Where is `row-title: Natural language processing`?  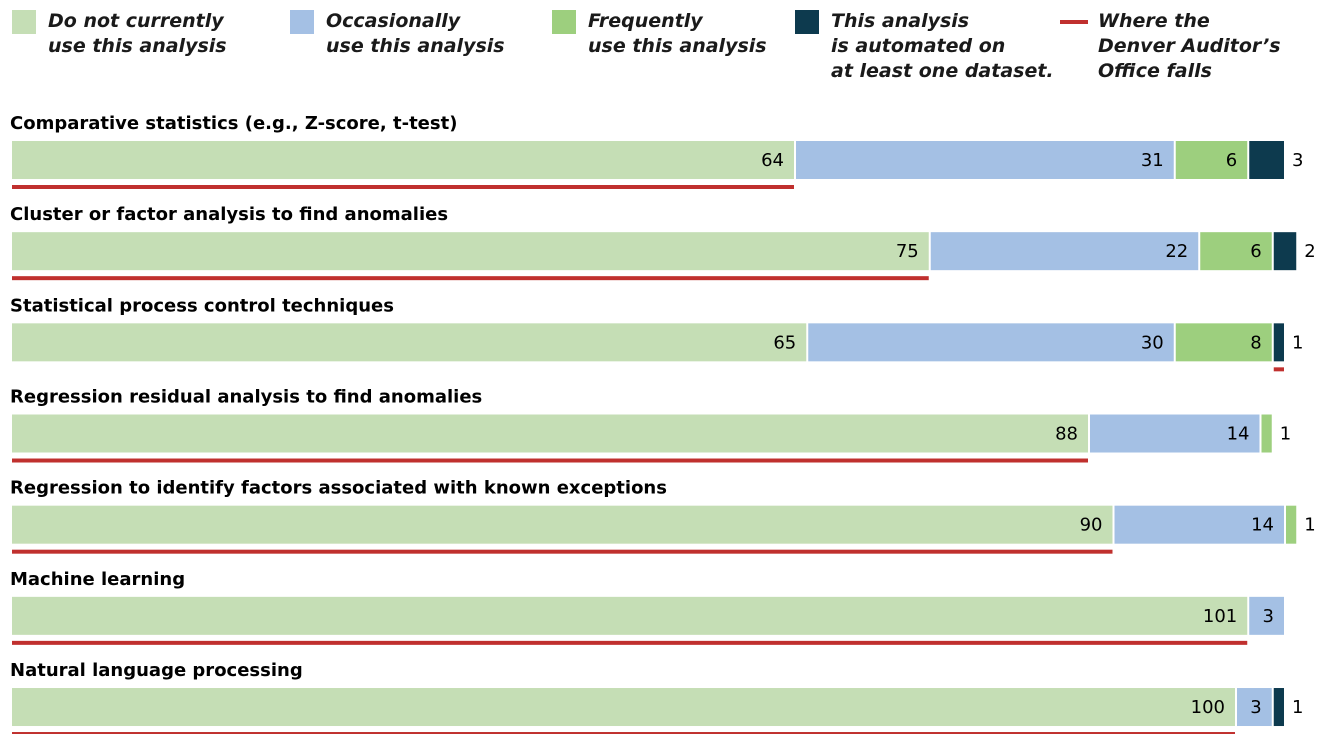
row-title: Natural language processing is located at coordinates (156, 670).